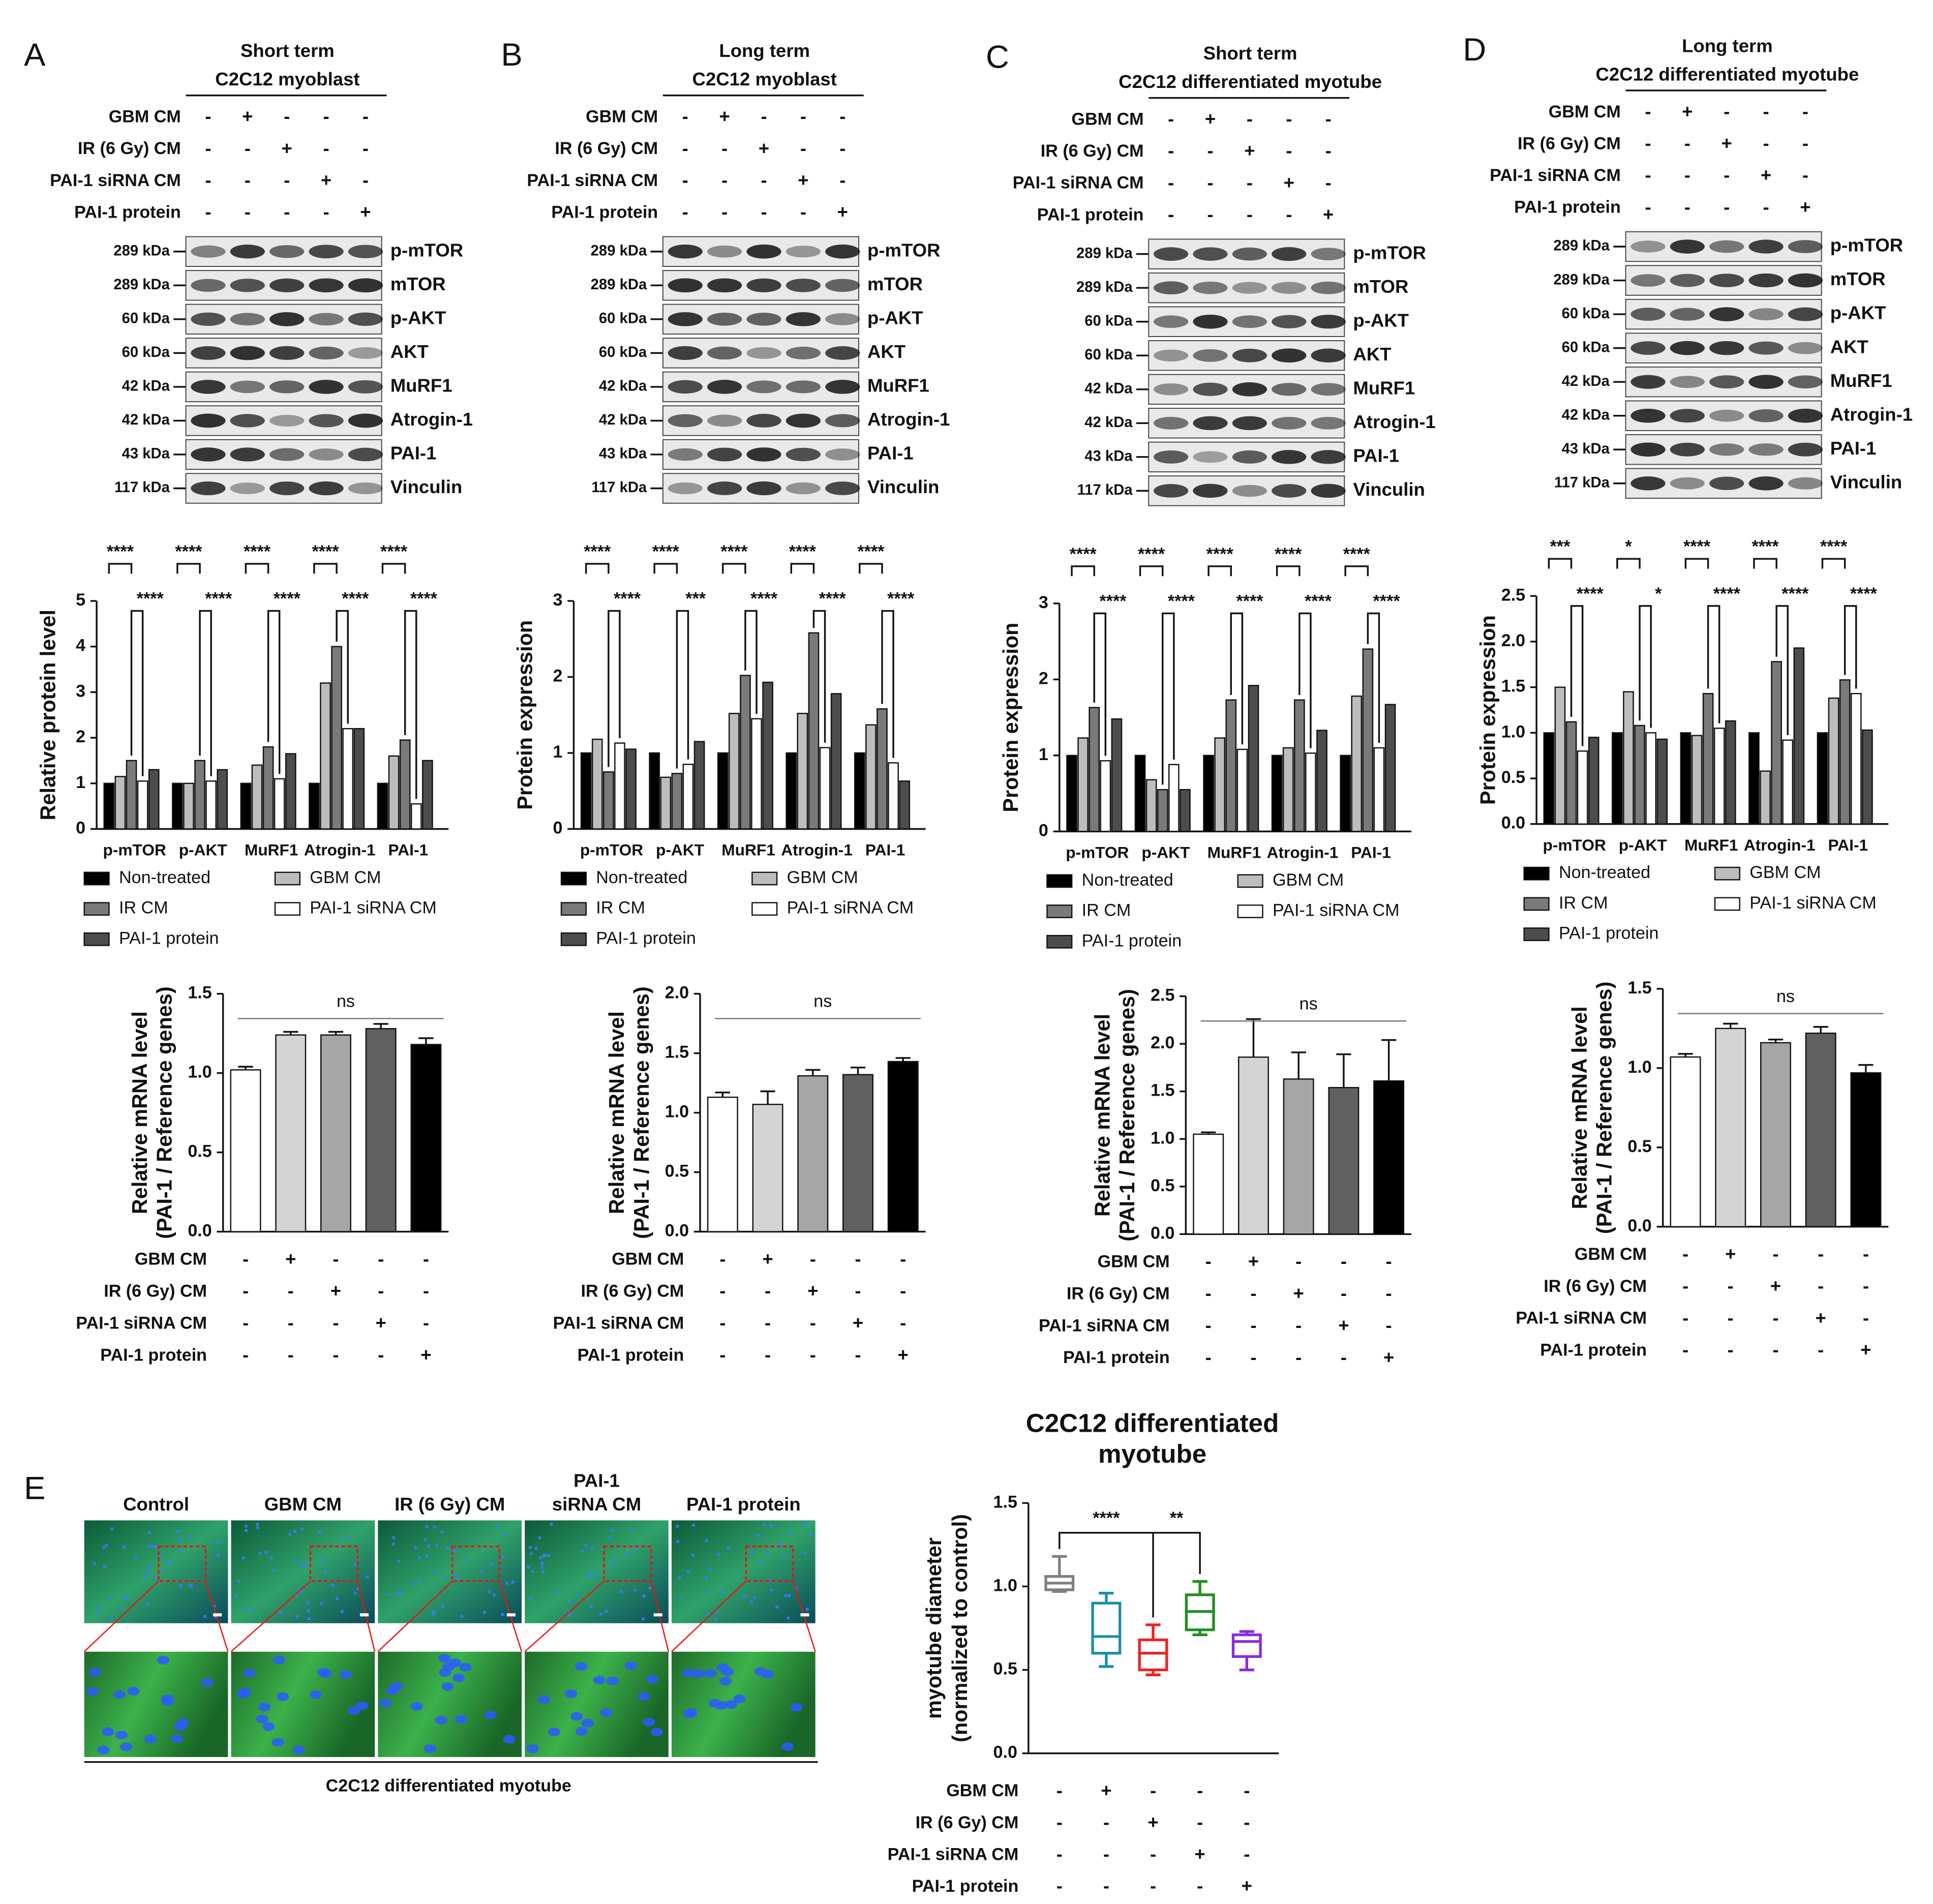  What do you see at coordinates (1639, 1146) in the screenshot?
I see `y-tick-label: 0.5` at bounding box center [1639, 1146].